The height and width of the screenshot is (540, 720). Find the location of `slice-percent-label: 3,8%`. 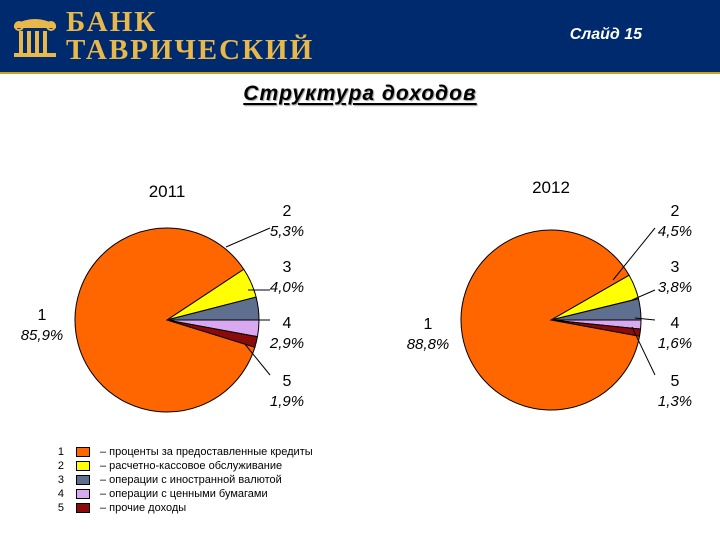

slice-percent-label: 3,8% is located at coordinates (675, 287).